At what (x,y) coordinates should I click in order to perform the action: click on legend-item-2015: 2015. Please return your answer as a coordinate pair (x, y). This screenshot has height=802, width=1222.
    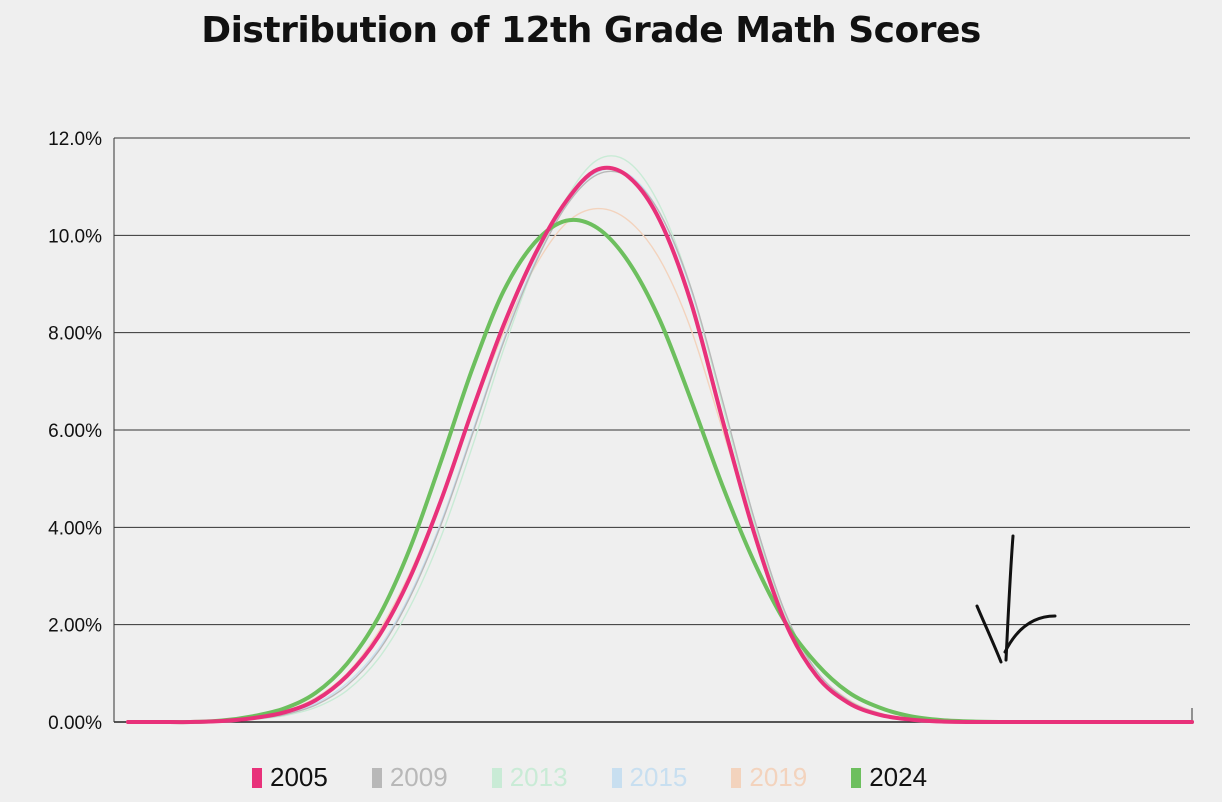
    Looking at the image, I should click on (649, 777).